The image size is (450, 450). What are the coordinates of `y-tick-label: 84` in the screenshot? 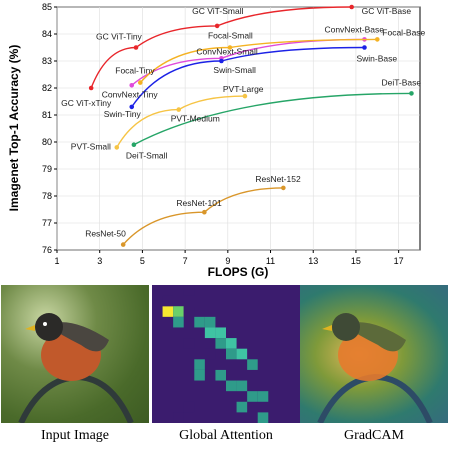 It's located at (47, 34).